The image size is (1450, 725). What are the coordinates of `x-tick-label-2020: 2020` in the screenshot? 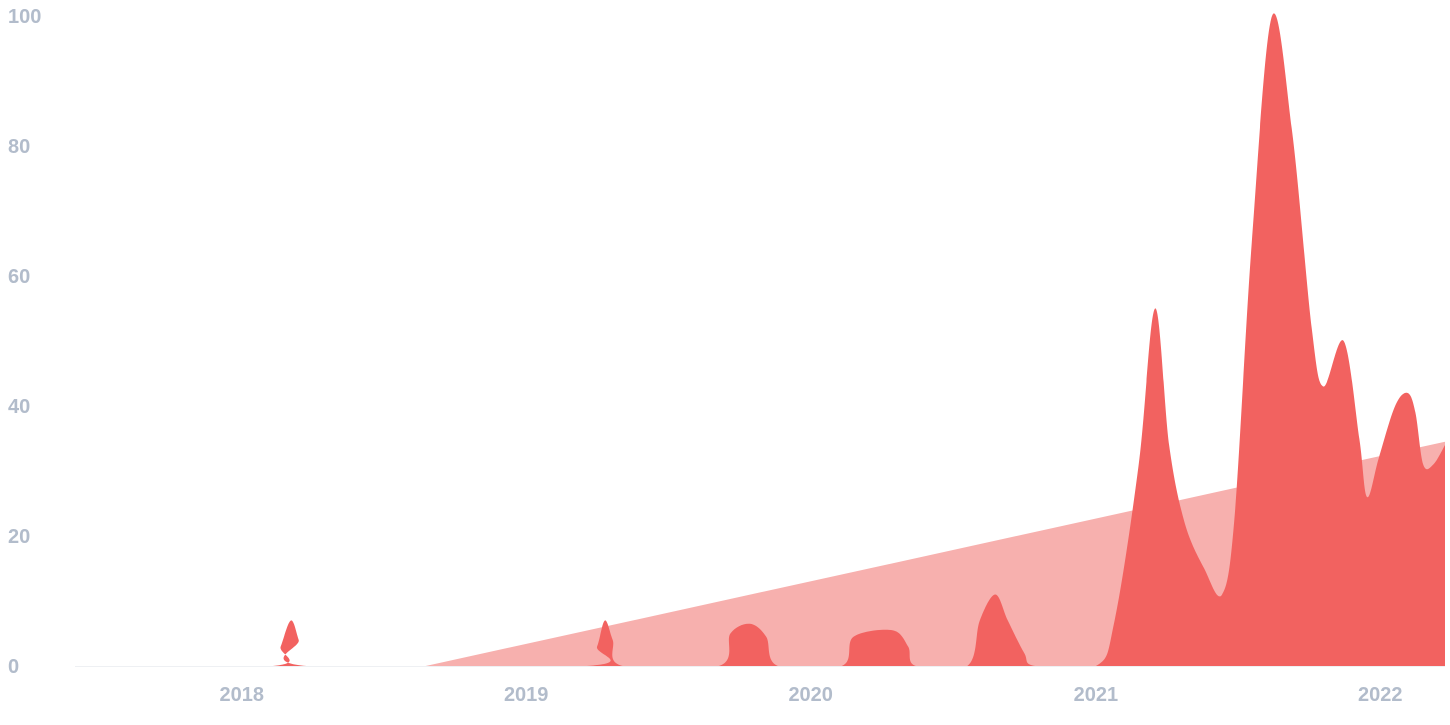 It's located at (810, 695).